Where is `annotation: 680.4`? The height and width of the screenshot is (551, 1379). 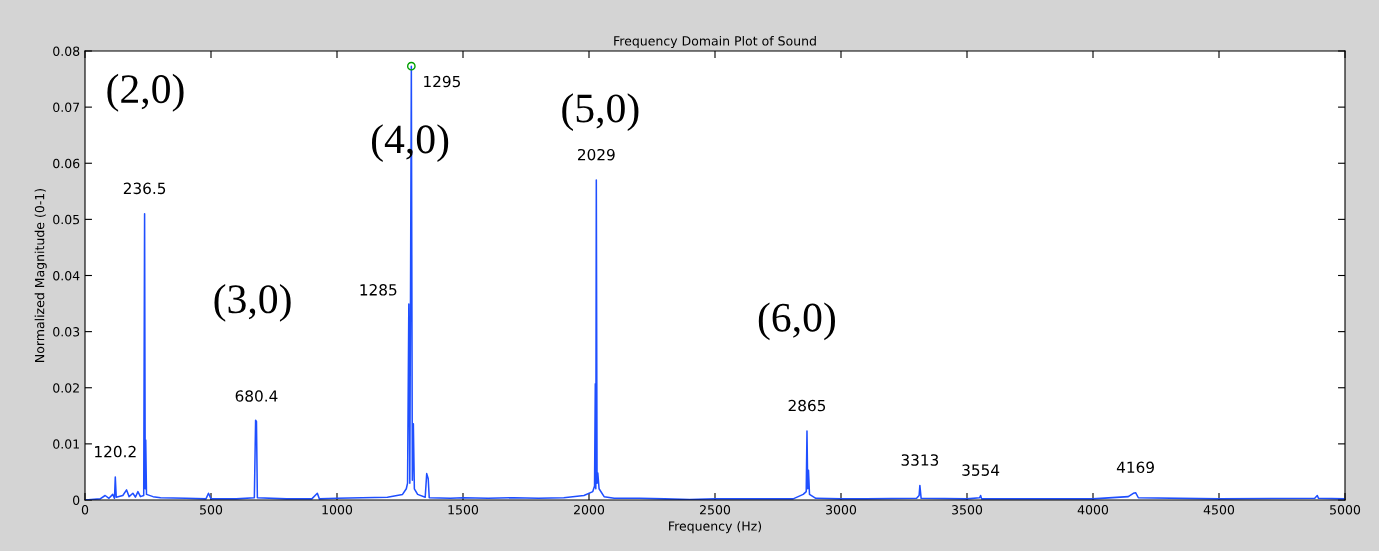 annotation: 680.4 is located at coordinates (256, 396).